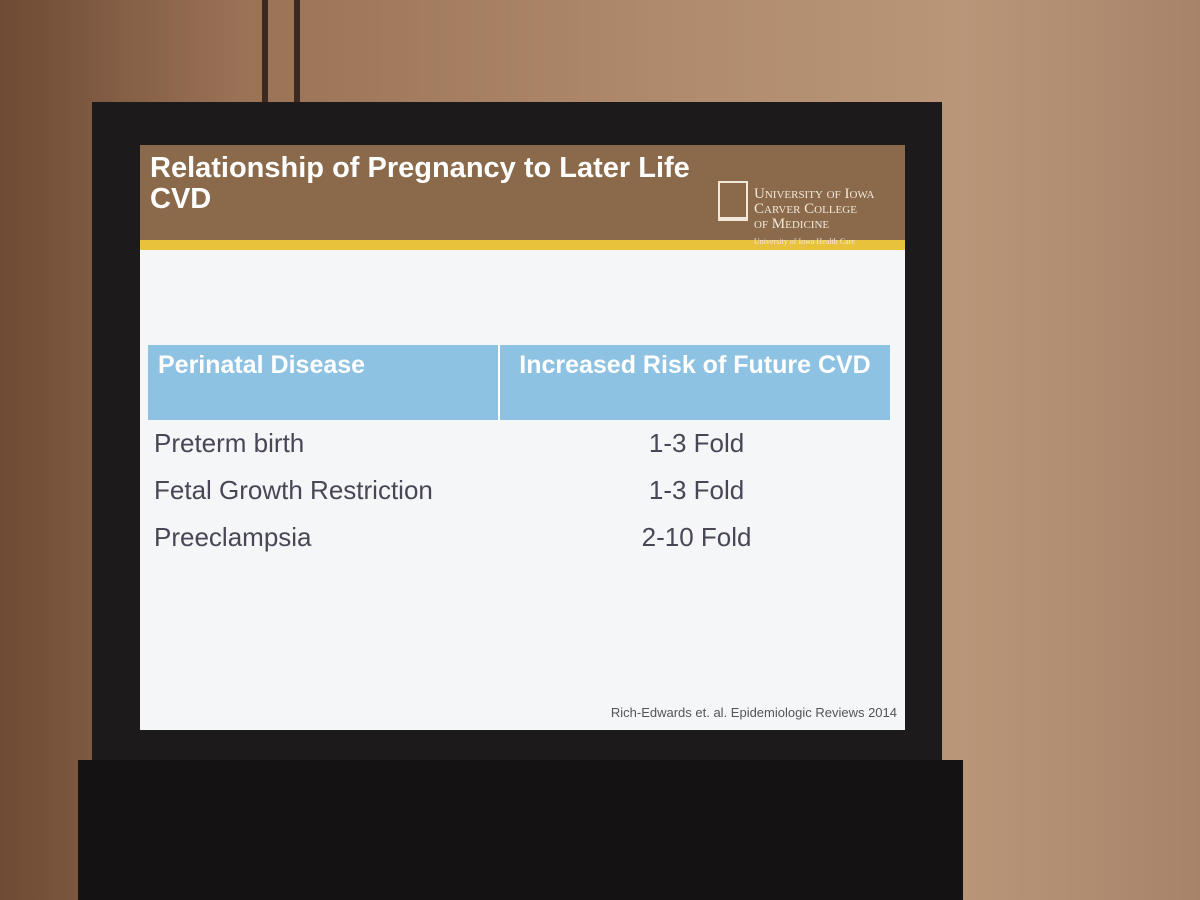 This screenshot has width=1200, height=900. What do you see at coordinates (229, 443) in the screenshot?
I see `table-cell: Preterm birth` at bounding box center [229, 443].